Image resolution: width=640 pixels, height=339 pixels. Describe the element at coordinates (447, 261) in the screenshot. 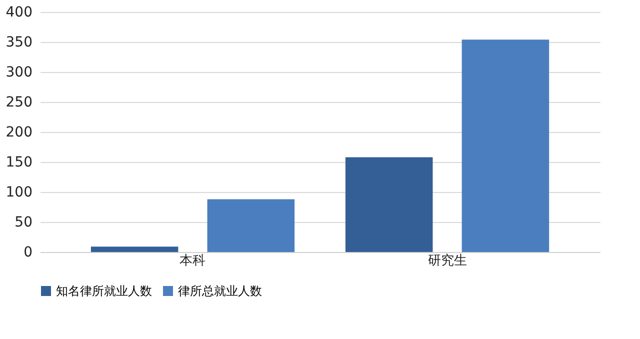

I see `x-tick-label: 研究生` at that location.